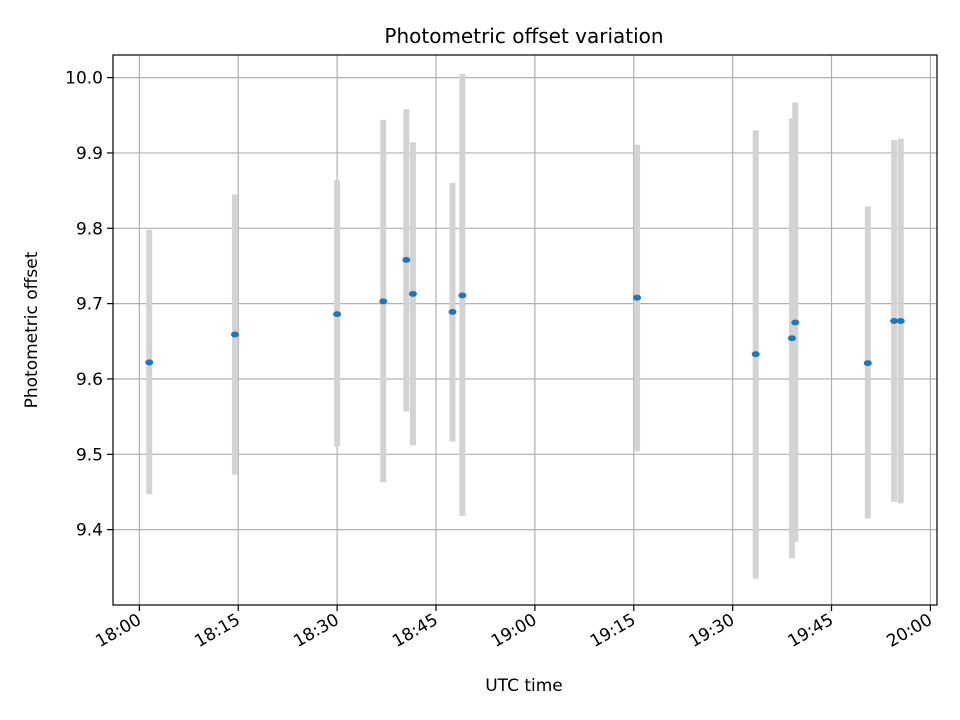 The height and width of the screenshot is (720, 960). What do you see at coordinates (525, 311) in the screenshot?
I see `marker-layer` at bounding box center [525, 311].